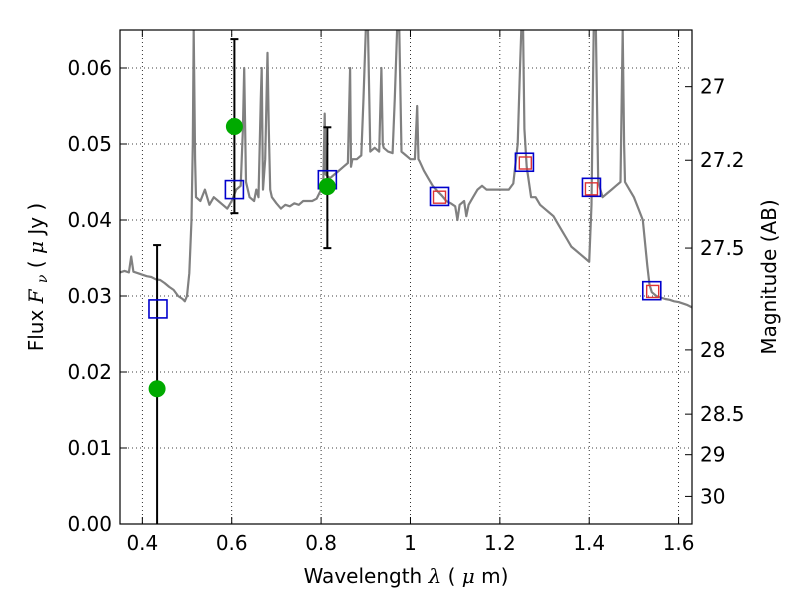 The width and height of the screenshot is (800, 600). What do you see at coordinates (89, 144) in the screenshot?
I see `y-tick-label: 0.05` at bounding box center [89, 144].